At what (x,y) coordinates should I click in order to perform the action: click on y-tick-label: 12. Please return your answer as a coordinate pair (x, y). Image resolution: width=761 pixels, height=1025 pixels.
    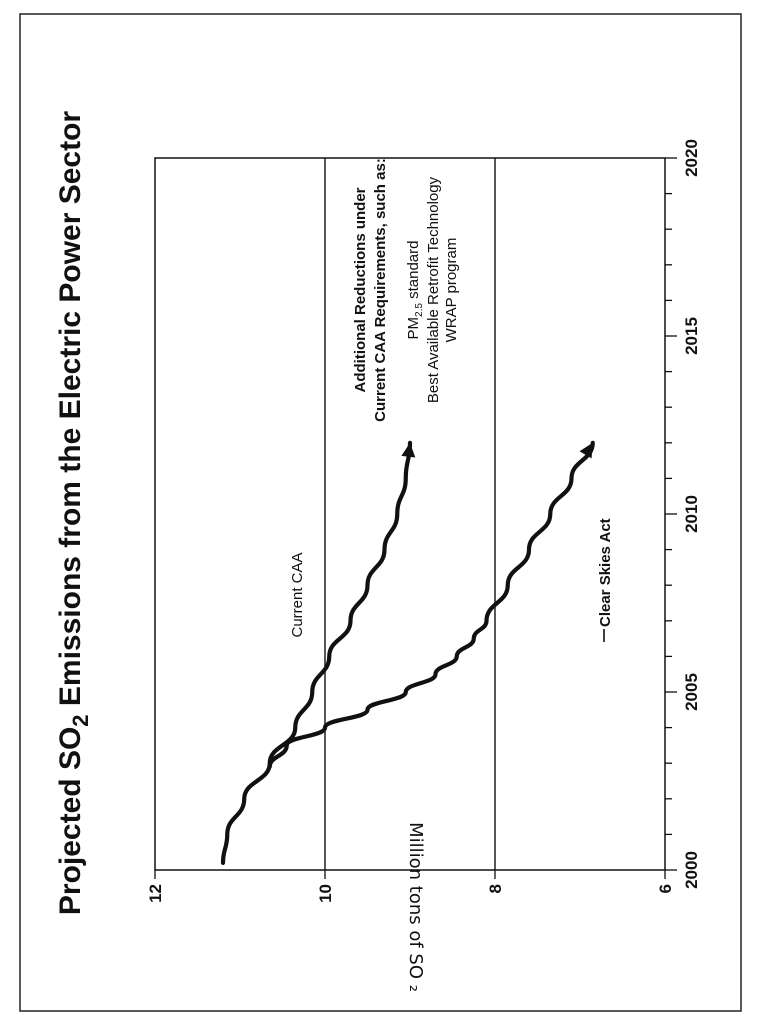
    Looking at the image, I should click on (155, 893).